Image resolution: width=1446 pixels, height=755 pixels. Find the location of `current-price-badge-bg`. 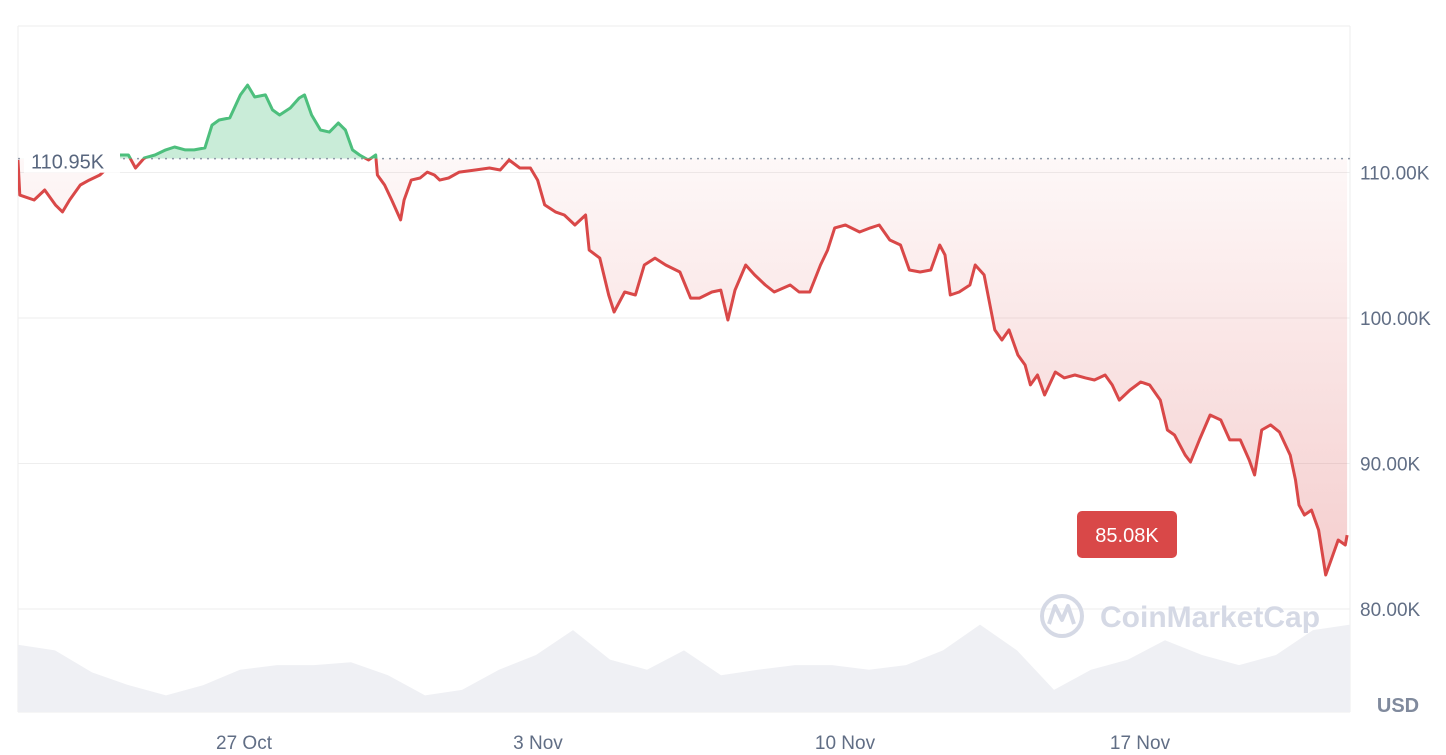

current-price-badge-bg is located at coordinates (1127, 534).